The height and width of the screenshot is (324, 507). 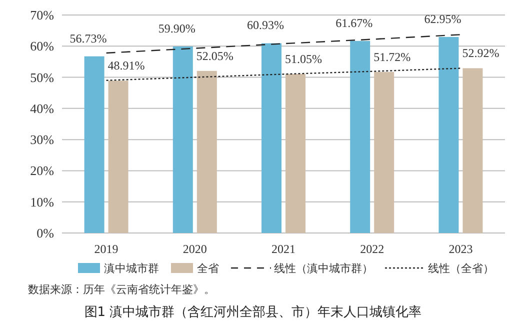 I want to click on legend-label: 全省, so click(x=208, y=268).